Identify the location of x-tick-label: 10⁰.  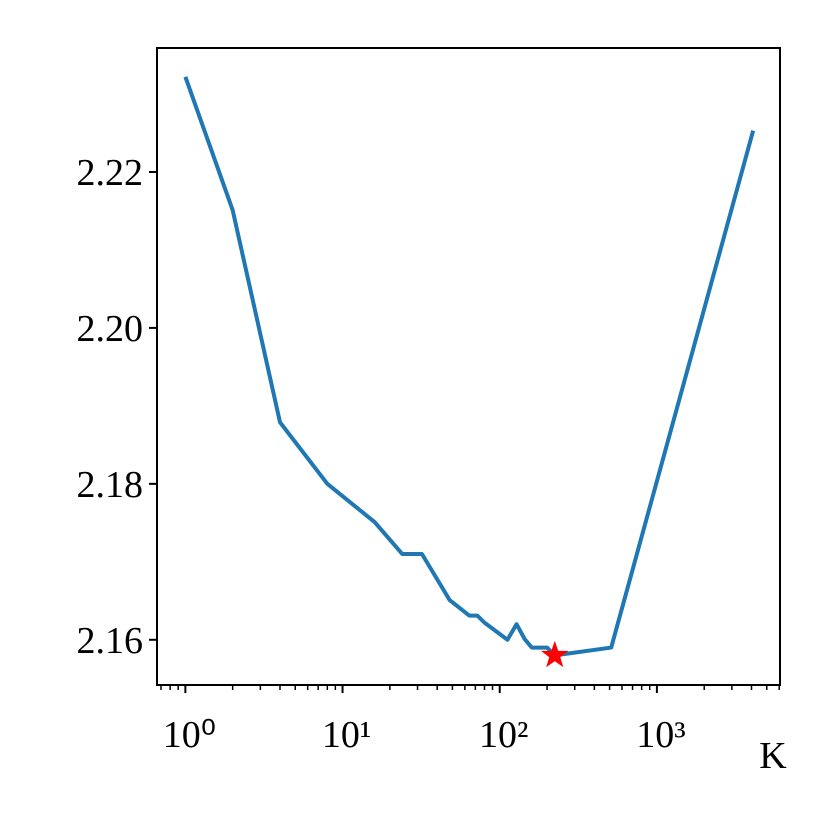
(189, 735).